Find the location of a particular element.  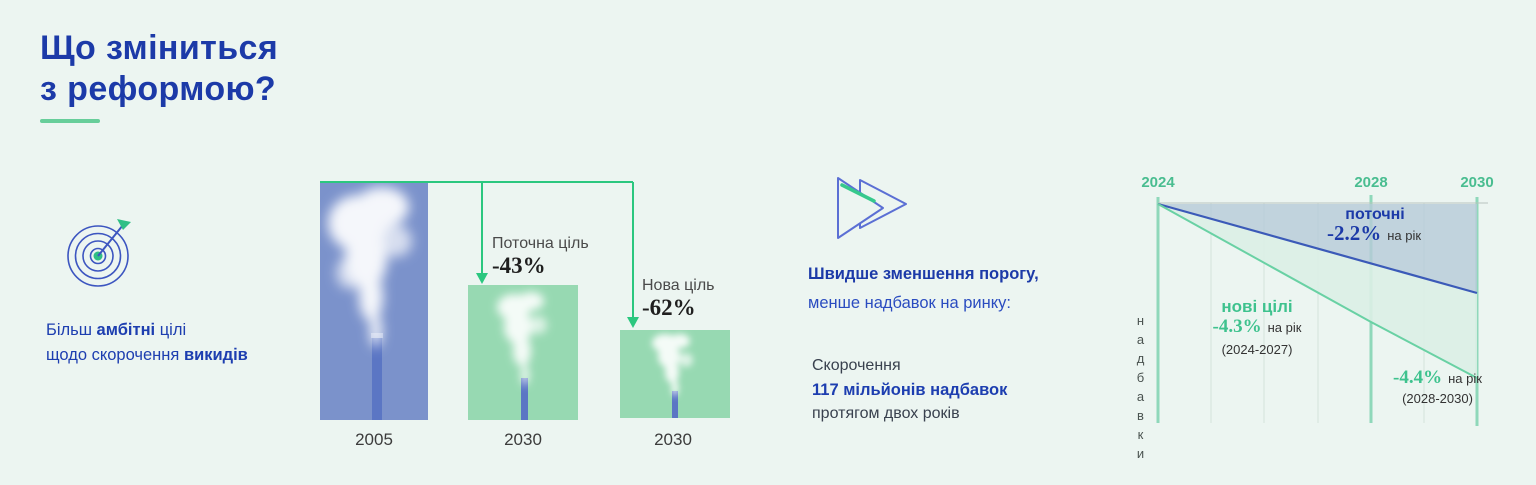

new-trend-line is located at coordinates (1317, 291).